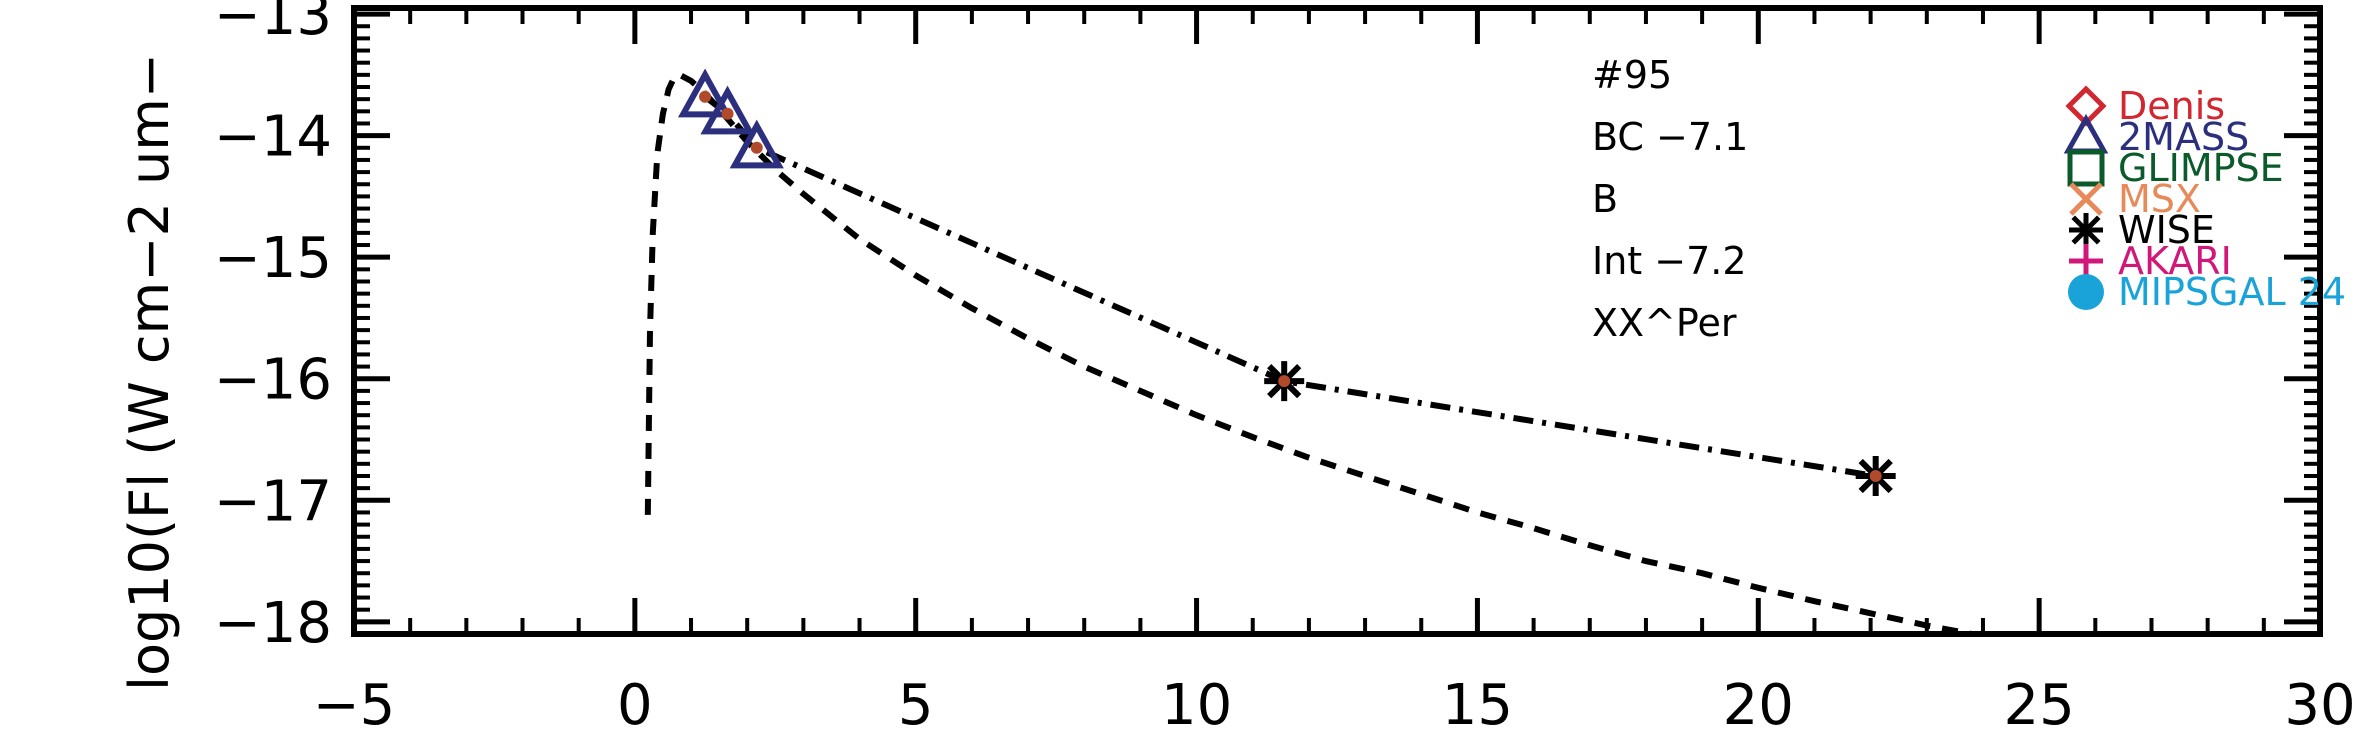 Image resolution: width=2361 pixels, height=750 pixels. I want to click on y-tick-label: −14, so click(273, 137).